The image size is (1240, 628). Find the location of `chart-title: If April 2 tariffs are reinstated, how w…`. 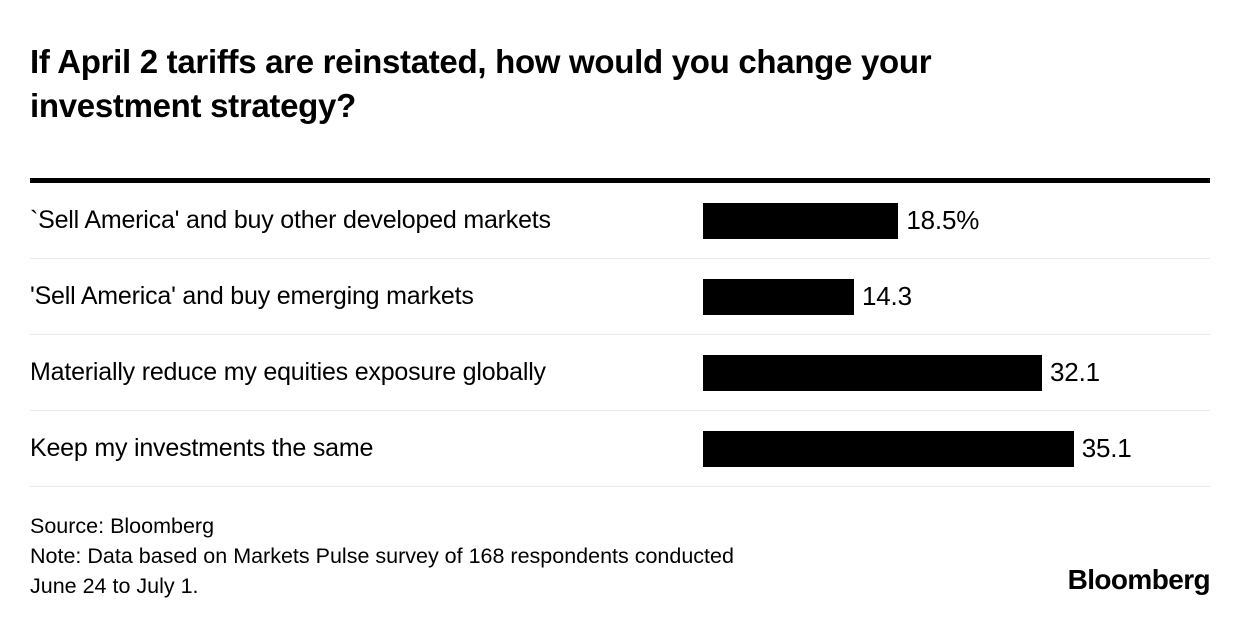

chart-title: If April 2 tariffs are reinstated, how w… is located at coordinates (481, 84).